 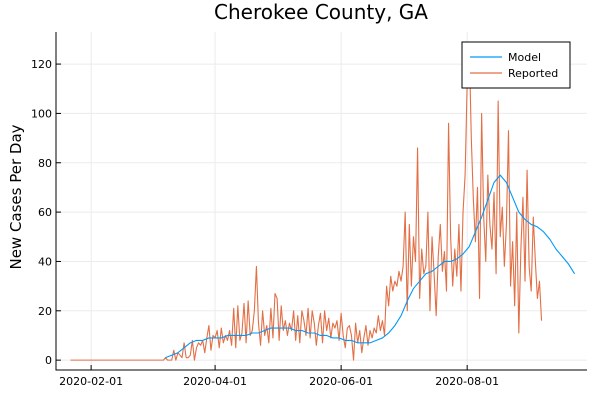 I want to click on legend: Model Reported, so click(x=516, y=65).